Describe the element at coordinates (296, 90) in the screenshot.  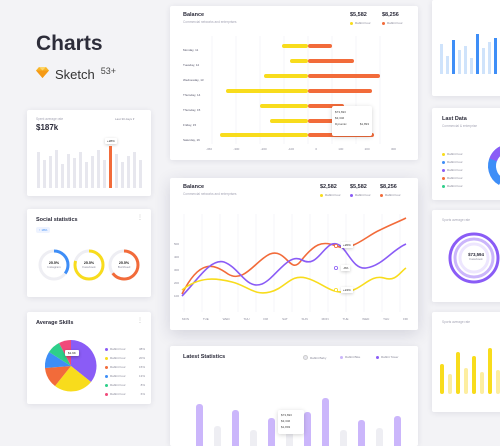
I see `diverging-bar-chart` at that location.